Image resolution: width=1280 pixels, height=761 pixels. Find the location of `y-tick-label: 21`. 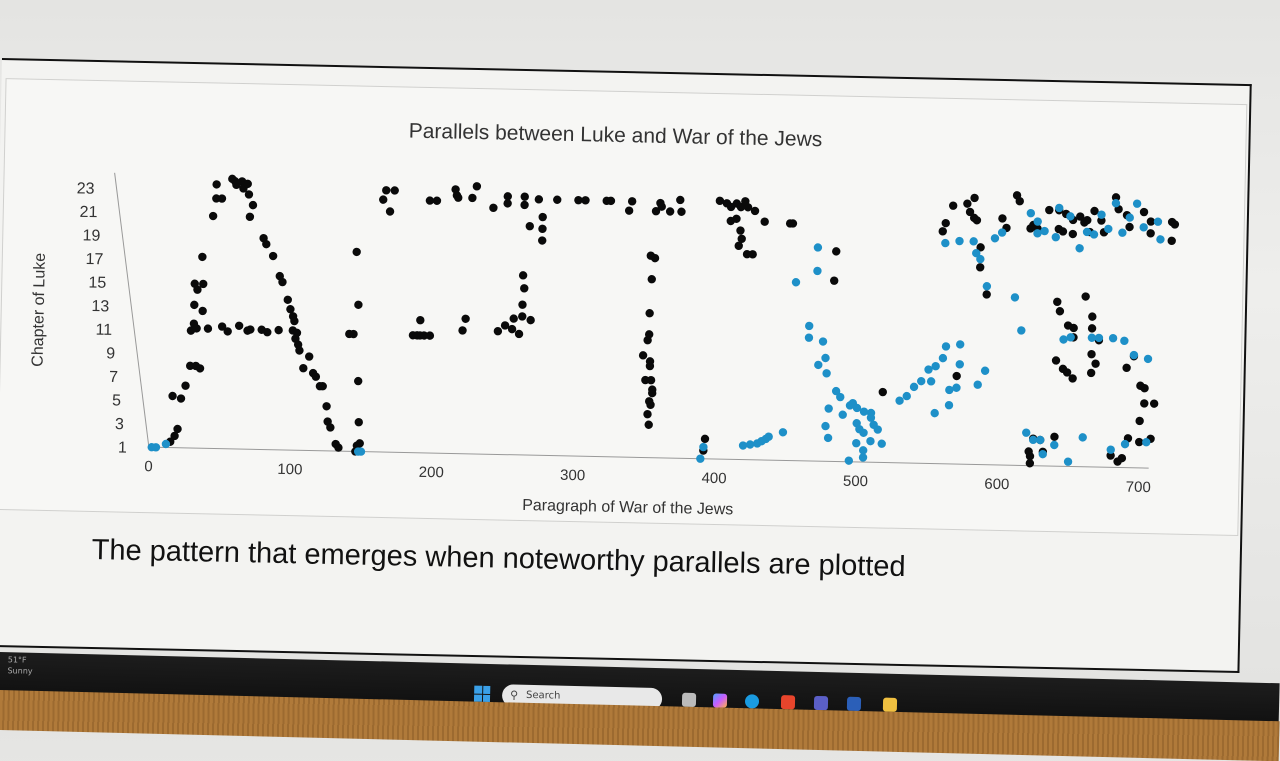

y-tick-label: 21 is located at coordinates (88, 212).